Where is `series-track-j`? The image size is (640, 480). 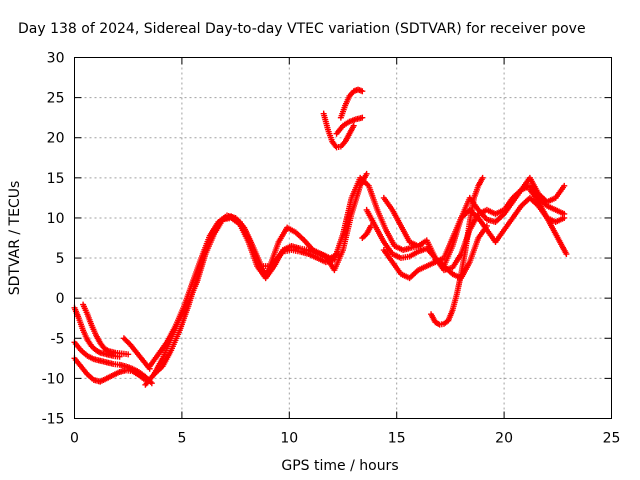 series-track-j is located at coordinates (349, 125).